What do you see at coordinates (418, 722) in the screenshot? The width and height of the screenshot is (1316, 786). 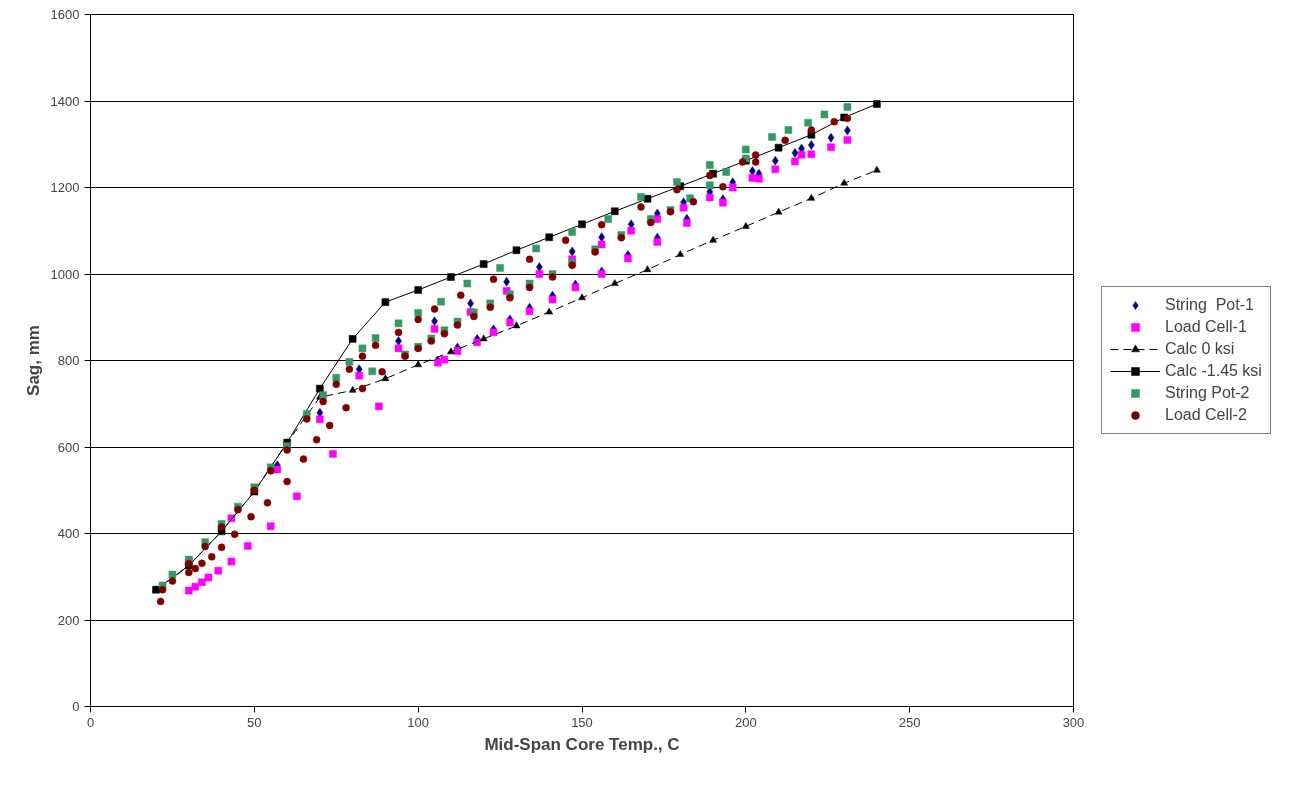 I see `x-tick-label: 100` at bounding box center [418, 722].